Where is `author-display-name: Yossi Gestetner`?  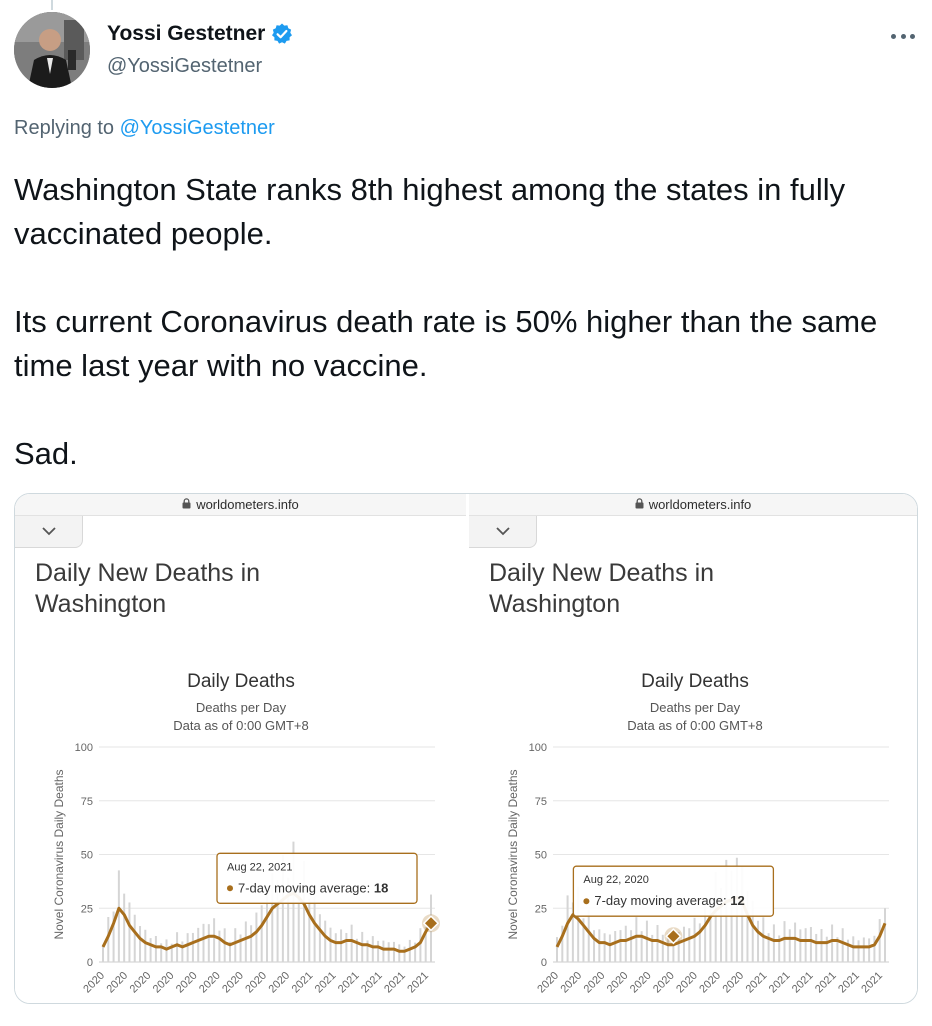
author-display-name: Yossi Gestetner is located at coordinates (186, 33).